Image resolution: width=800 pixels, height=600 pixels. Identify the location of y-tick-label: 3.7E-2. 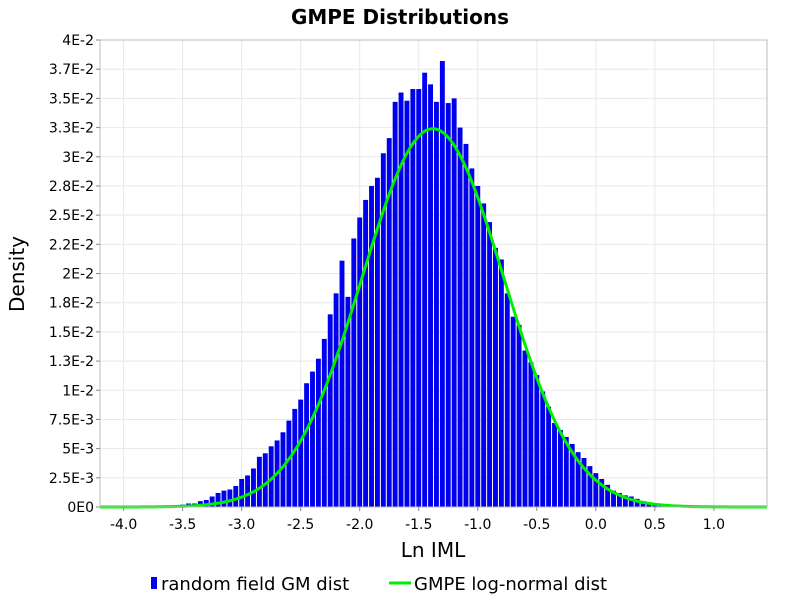
(71, 70).